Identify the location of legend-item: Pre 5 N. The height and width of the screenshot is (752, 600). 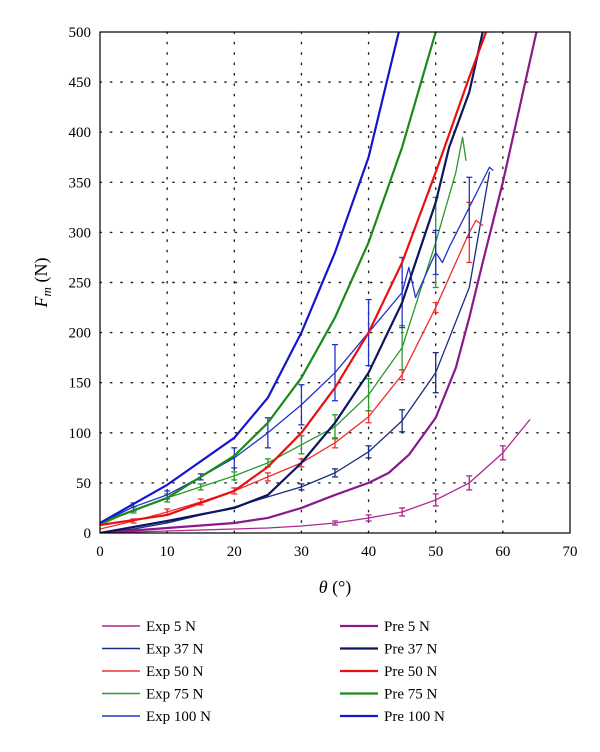
(385, 627).